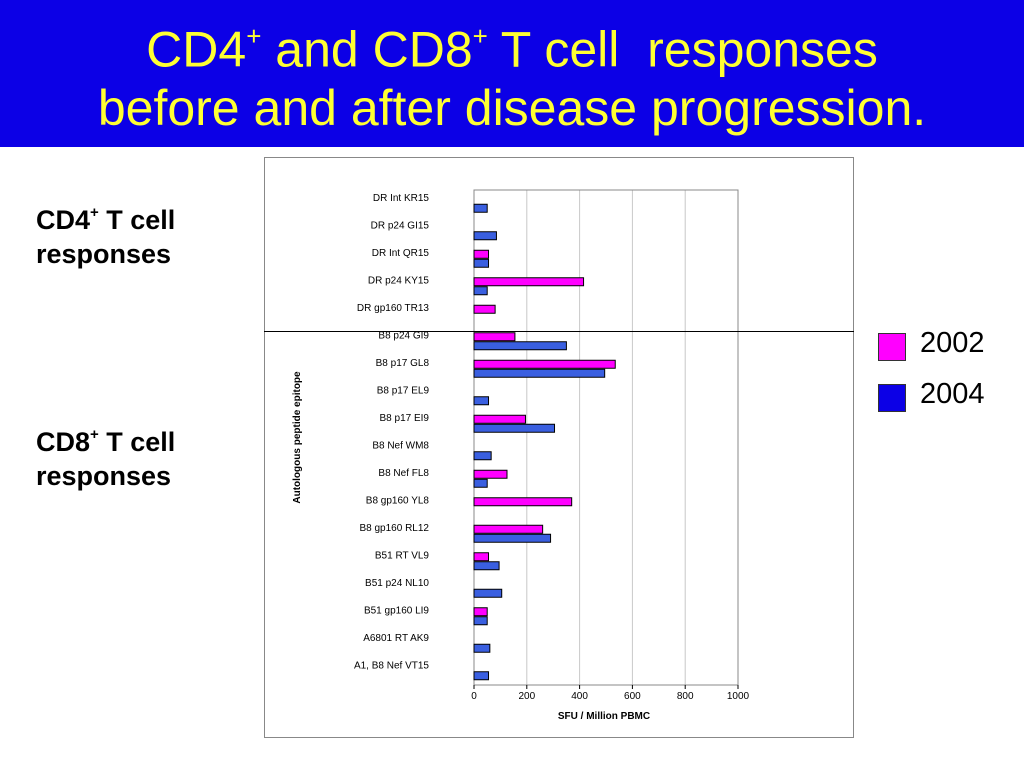 This screenshot has width=1024, height=768. I want to click on category-label: B51 gp160 LI9, so click(396, 611).